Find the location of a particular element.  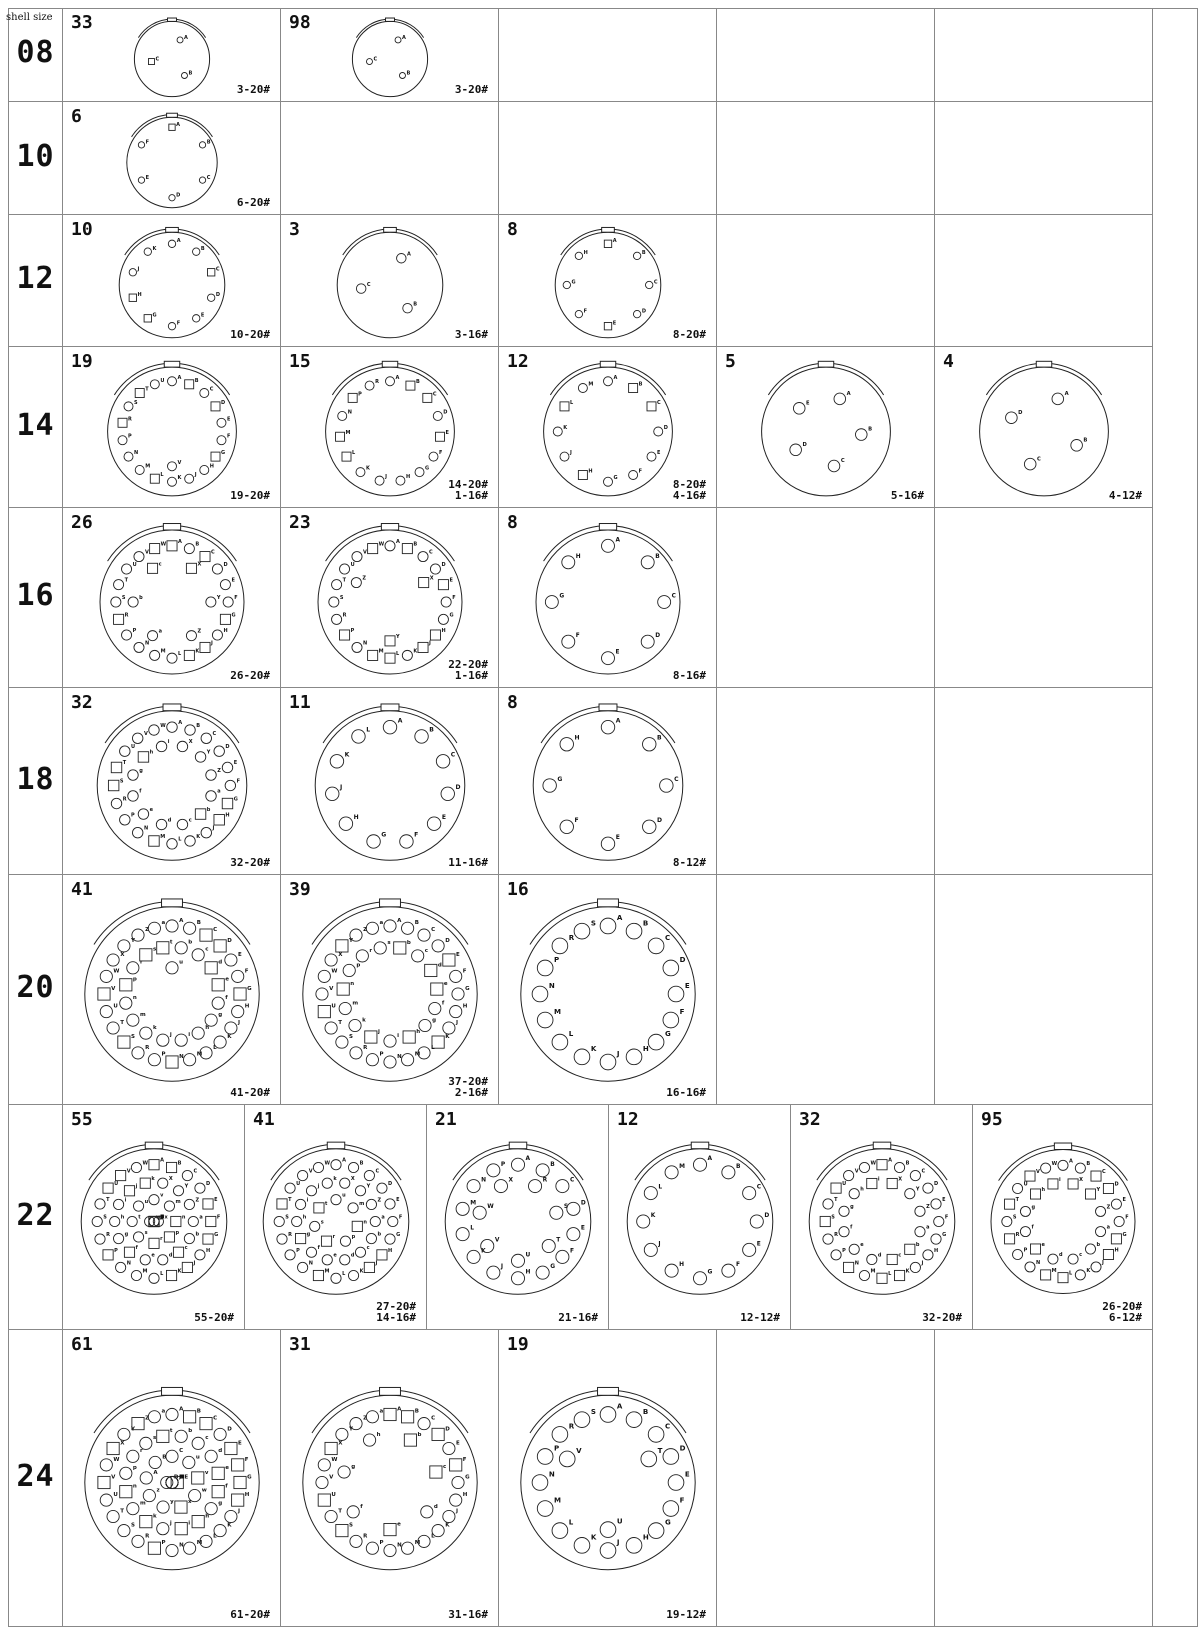

contact-letter: a is located at coordinates (164, 1412).